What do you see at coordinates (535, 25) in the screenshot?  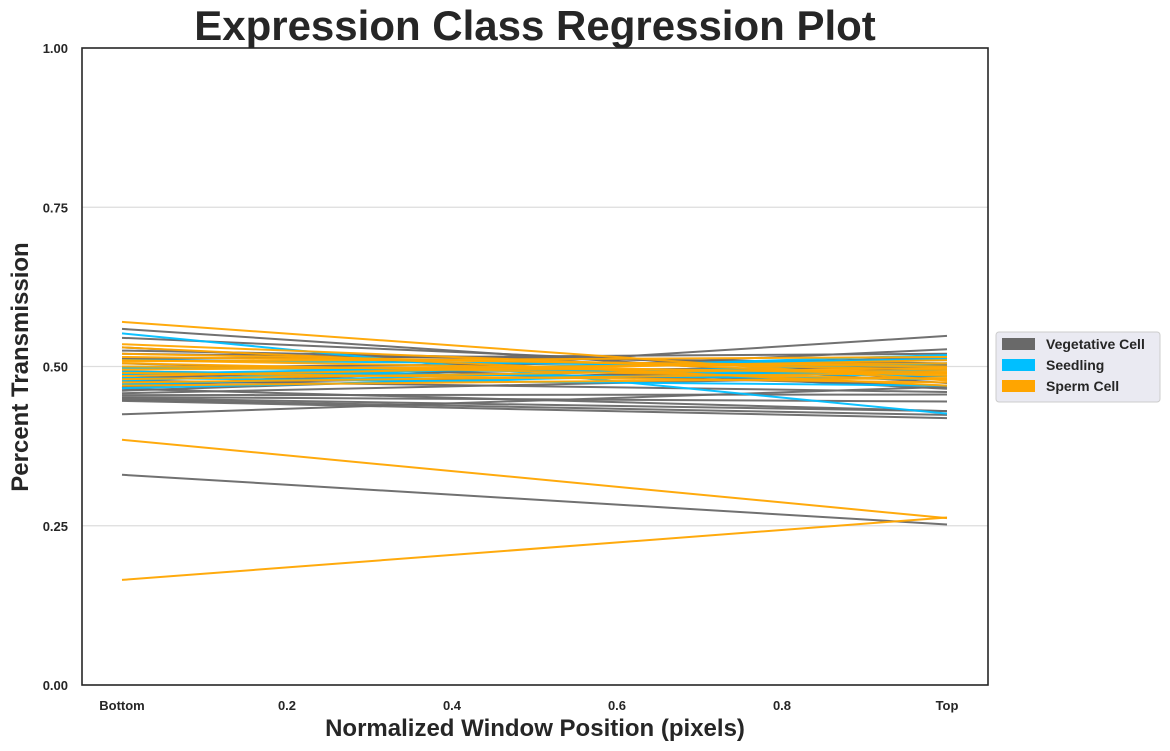 I see `chart-title: Expression Class Regression Plot` at bounding box center [535, 25].